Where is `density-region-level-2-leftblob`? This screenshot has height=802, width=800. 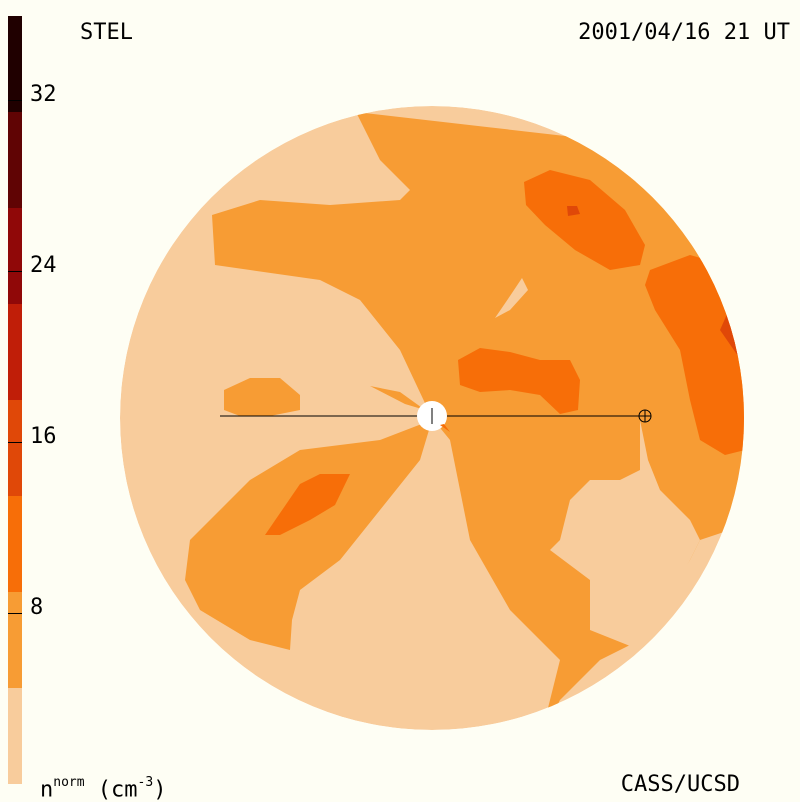
density-region-level-2-leftblob is located at coordinates (262, 397).